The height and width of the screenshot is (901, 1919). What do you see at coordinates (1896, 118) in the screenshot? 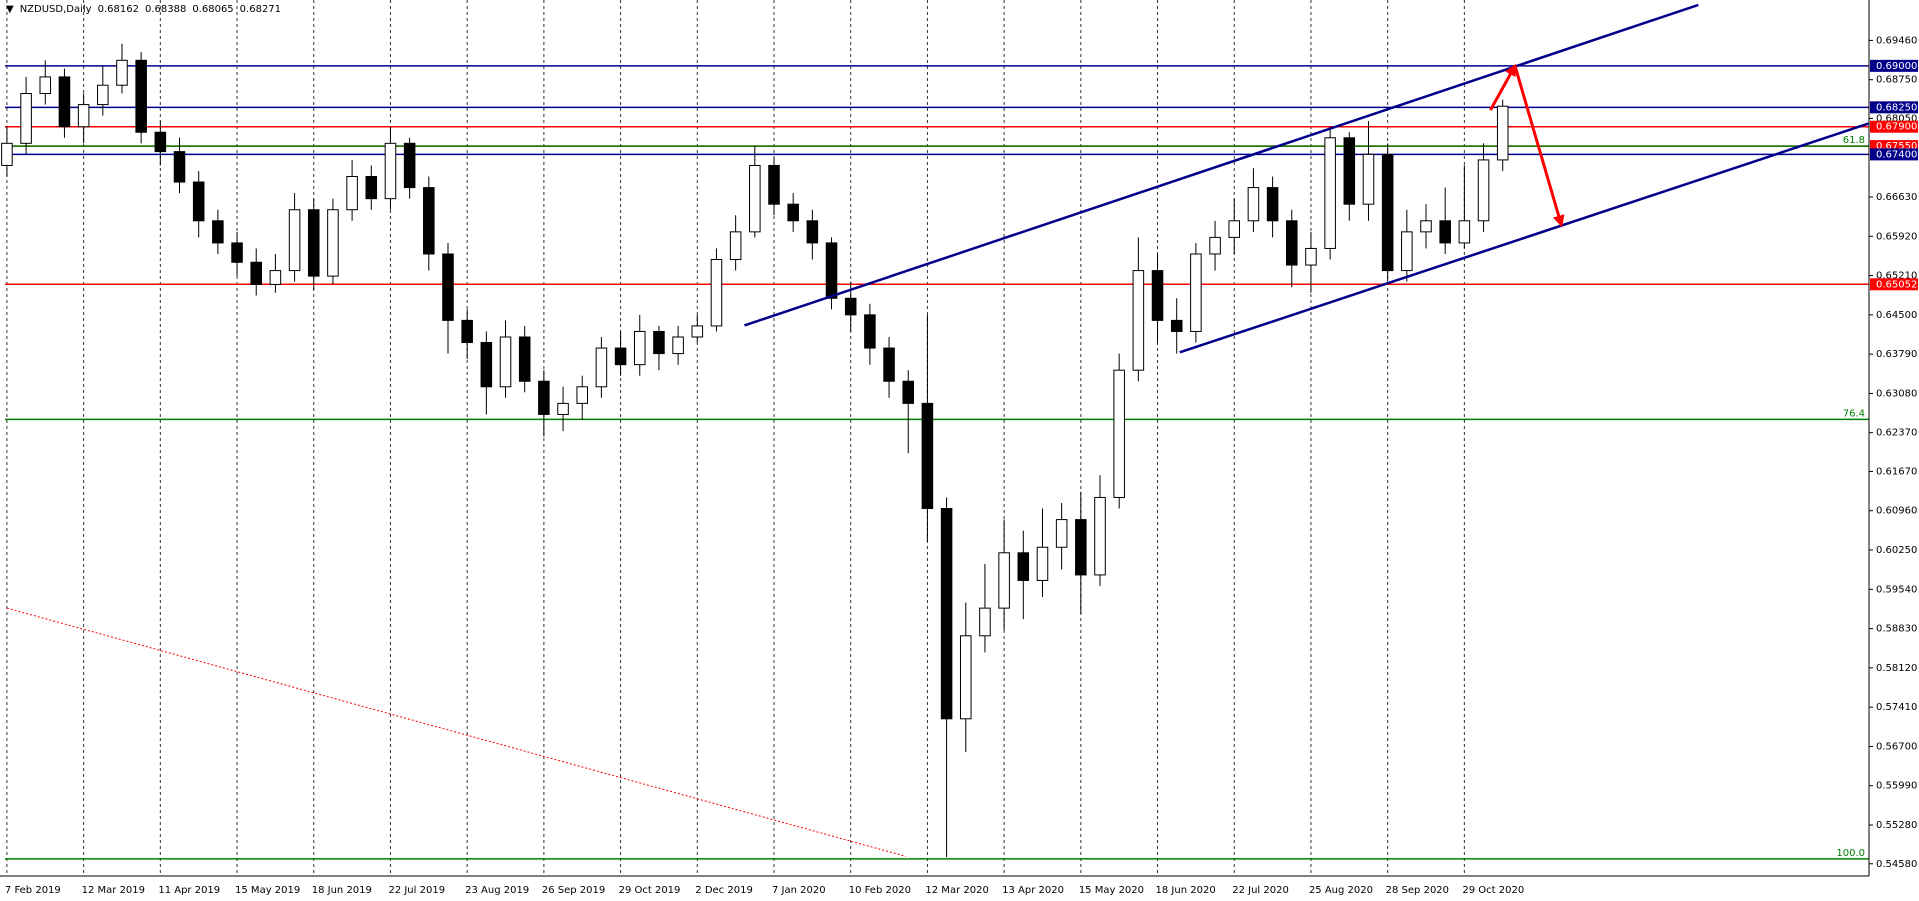
I see `y-tick-label: 0.68050` at bounding box center [1896, 118].